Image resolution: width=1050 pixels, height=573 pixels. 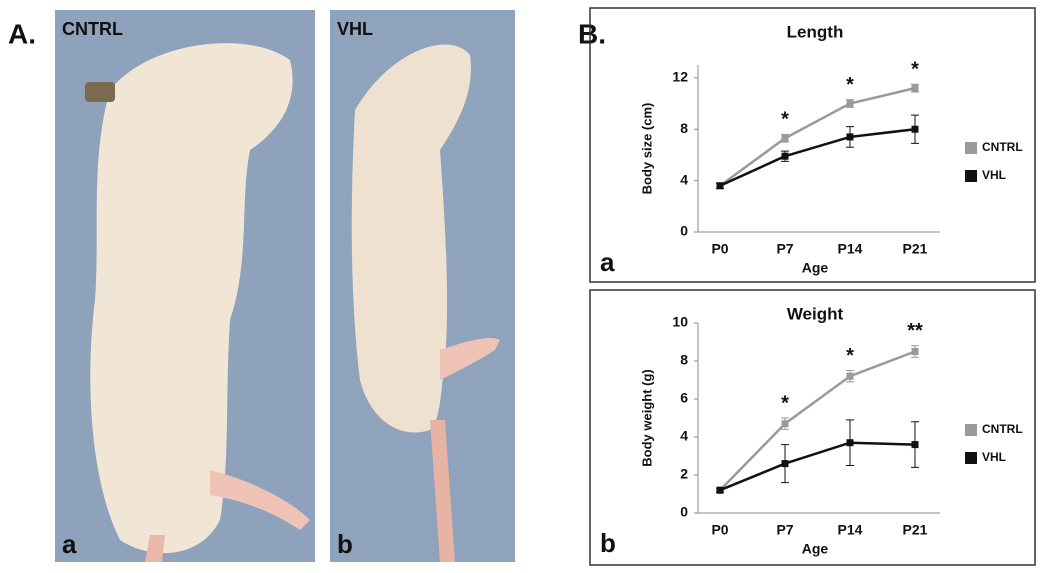 What do you see at coordinates (684, 398) in the screenshot?
I see `y-tick-label: 6` at bounding box center [684, 398].